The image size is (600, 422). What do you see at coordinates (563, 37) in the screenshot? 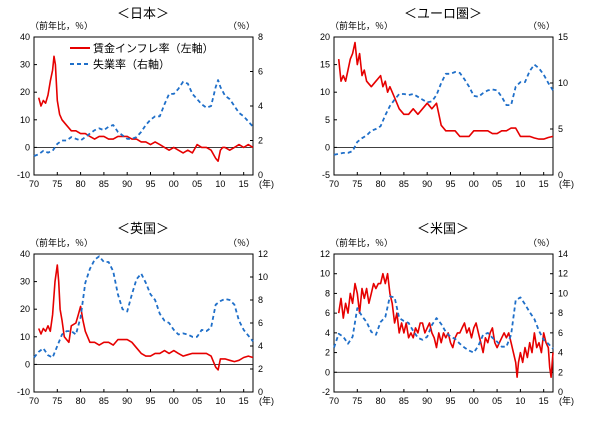
I see `right-tick-label: 15` at bounding box center [563, 37].